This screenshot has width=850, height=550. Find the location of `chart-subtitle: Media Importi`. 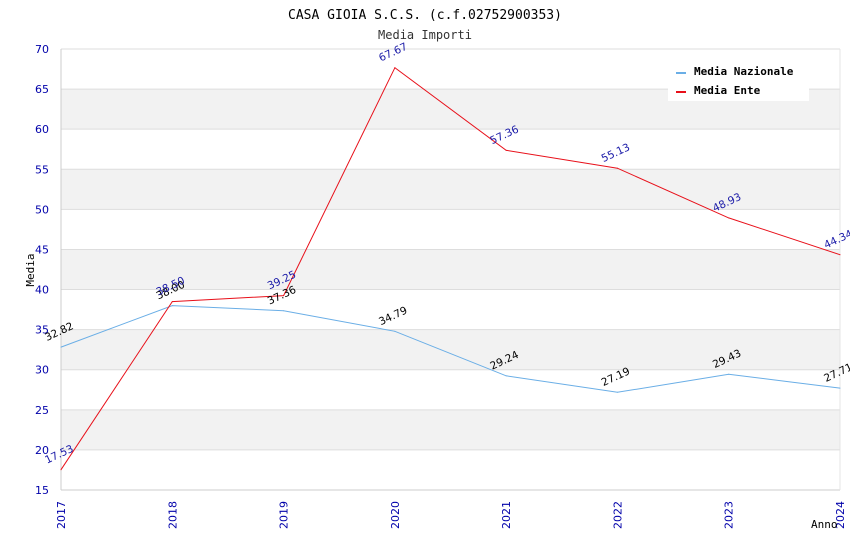

chart-subtitle: Media Importi is located at coordinates (425, 35).